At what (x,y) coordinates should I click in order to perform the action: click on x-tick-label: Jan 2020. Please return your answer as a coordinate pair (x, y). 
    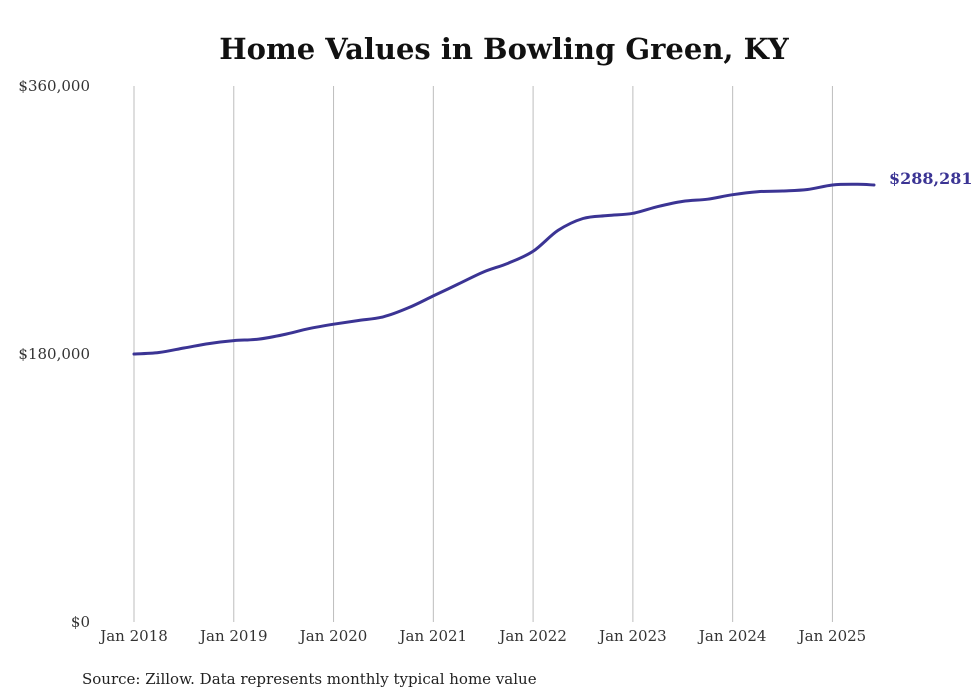
    Looking at the image, I should click on (333, 636).